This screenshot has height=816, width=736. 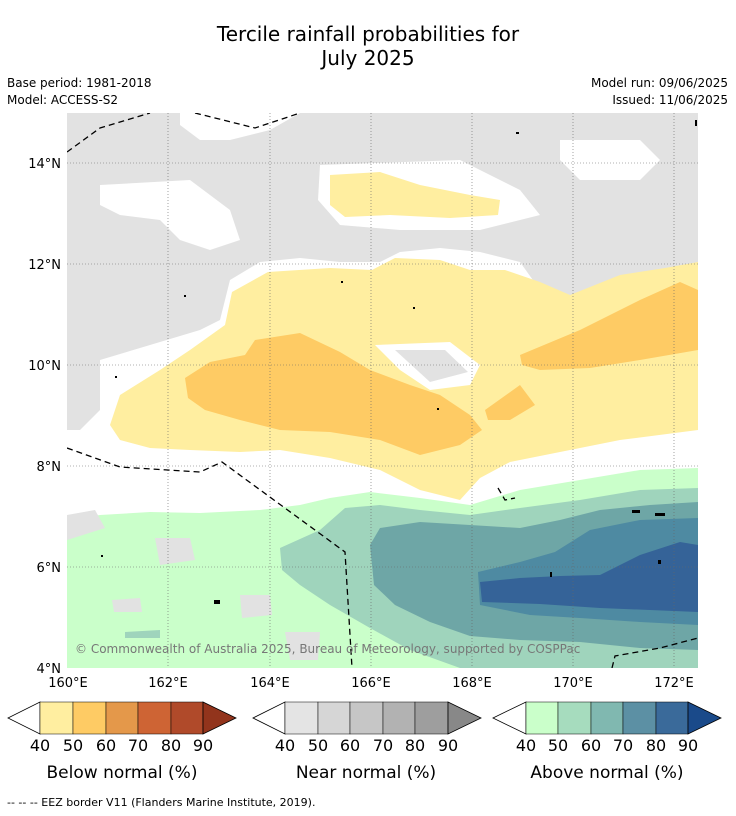 What do you see at coordinates (49, 669) in the screenshot?
I see `lat-label: 4°N` at bounding box center [49, 669].